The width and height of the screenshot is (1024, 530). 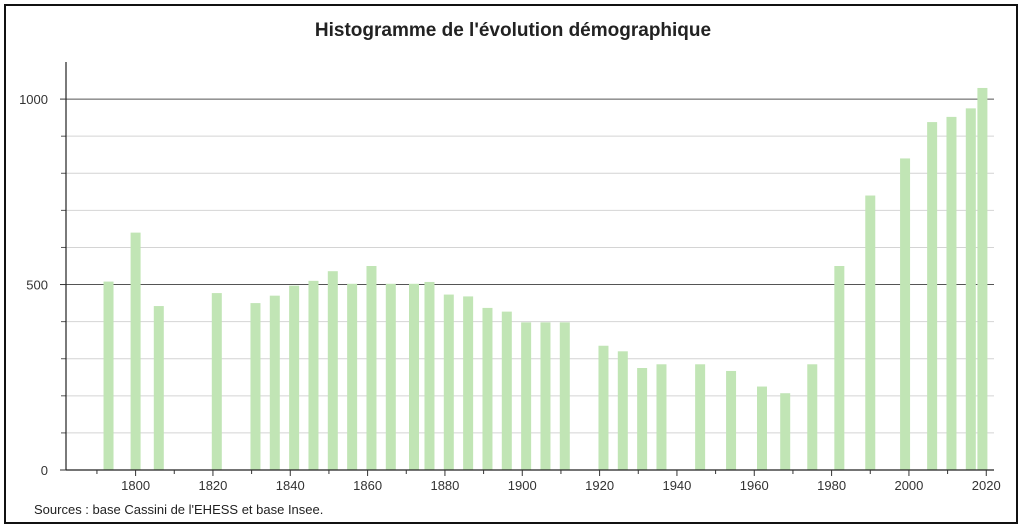 I want to click on x-tick-label: 1920, so click(x=599, y=485).